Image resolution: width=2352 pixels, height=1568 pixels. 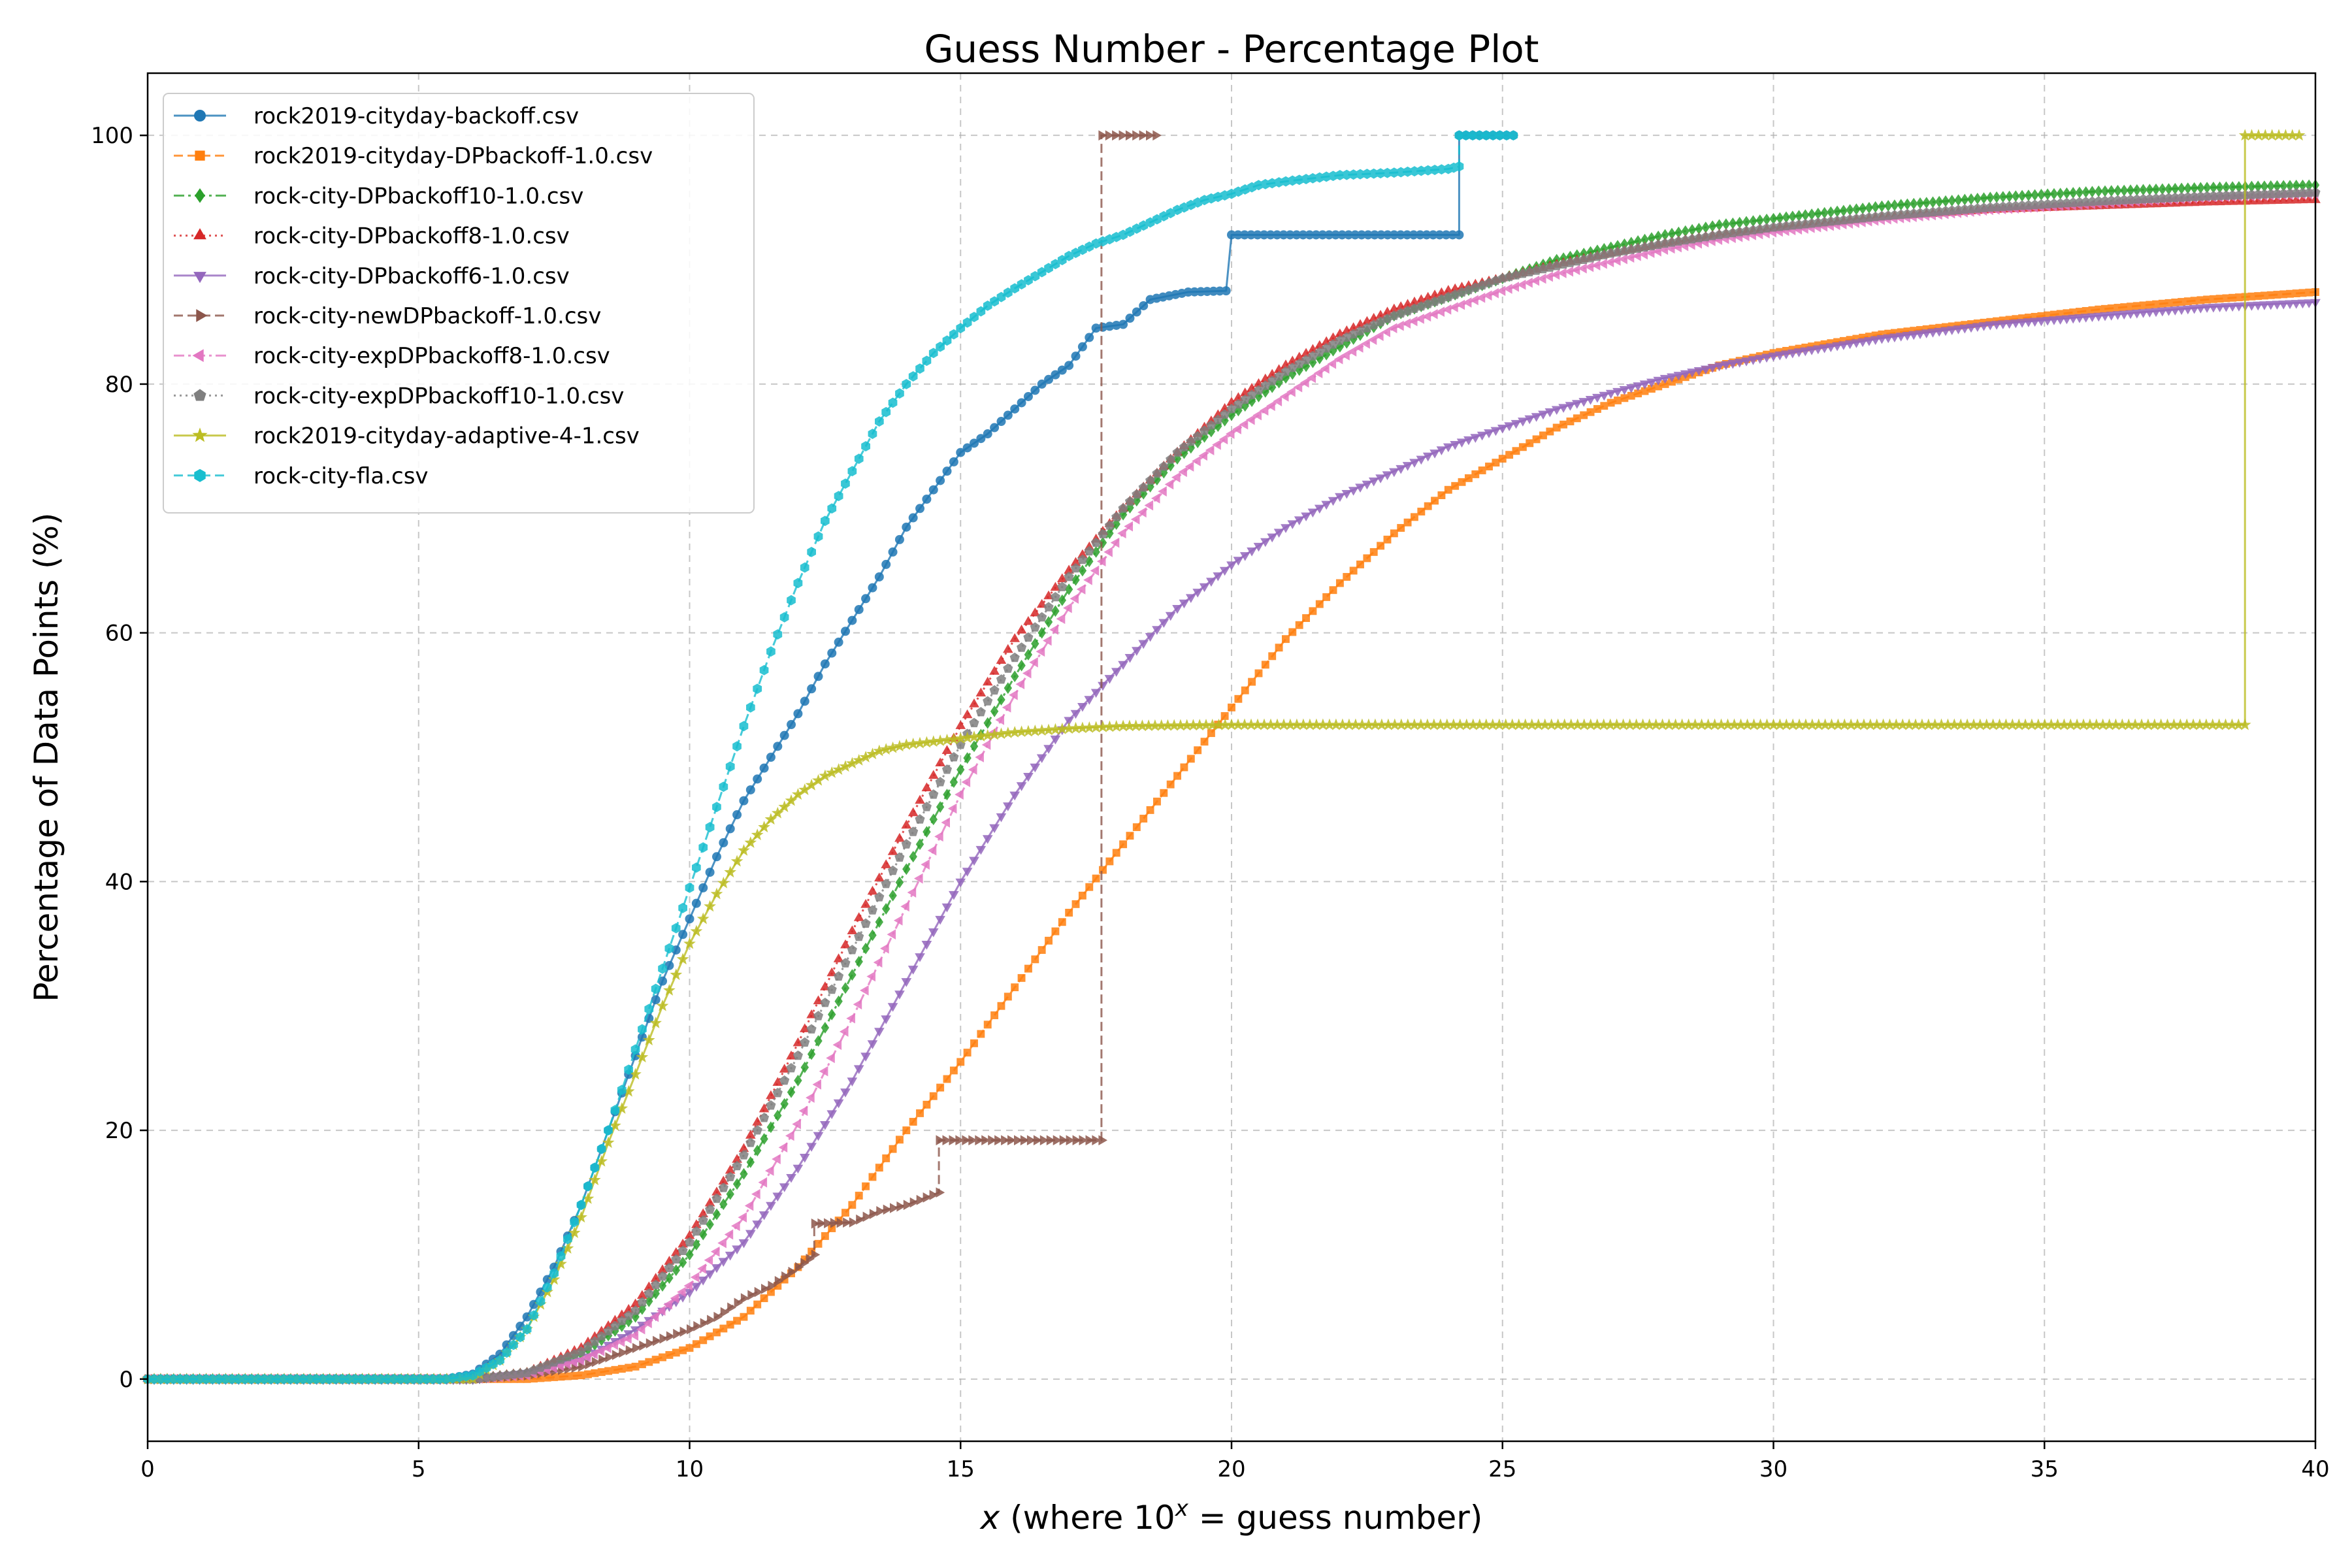 I want to click on x-axis-label-suffix: = guess number), so click(x=1335, y=1518).